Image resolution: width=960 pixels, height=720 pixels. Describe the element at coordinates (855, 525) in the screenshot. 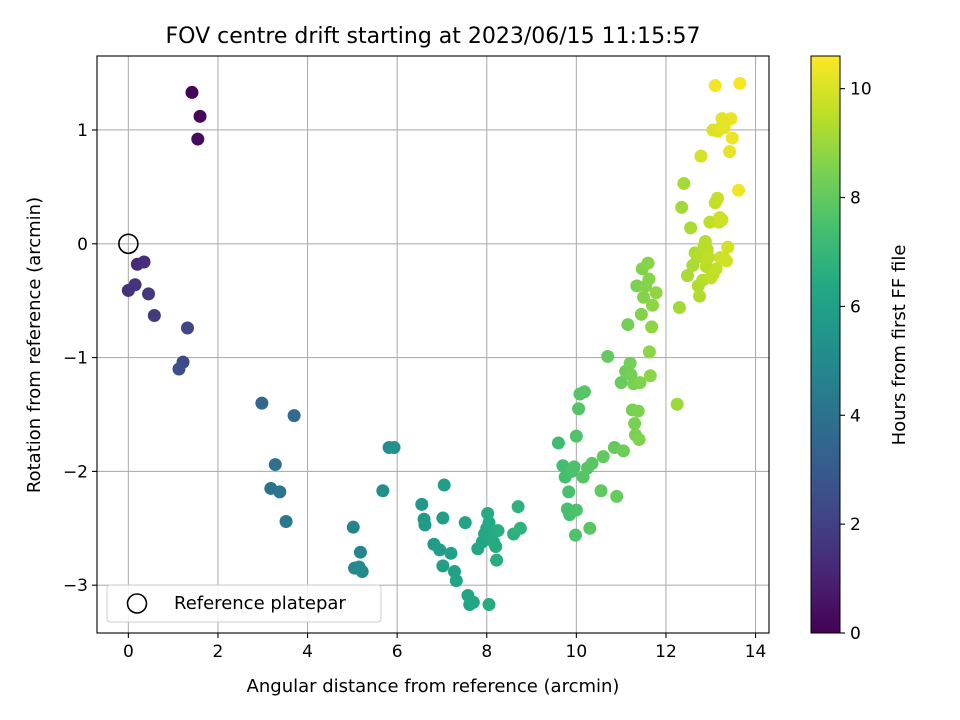

I see `colorbar-tick-label: 2` at that location.